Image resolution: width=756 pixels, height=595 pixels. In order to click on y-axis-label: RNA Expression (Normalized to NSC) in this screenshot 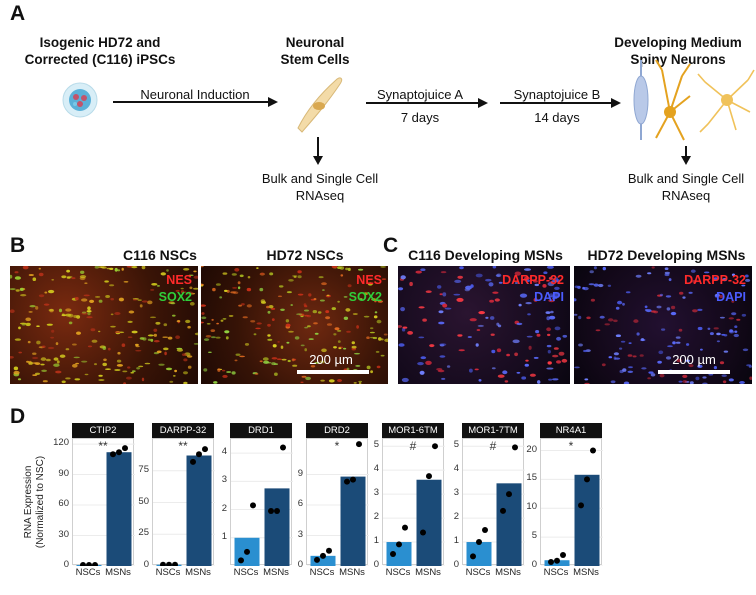, I will do `click(35, 502)`.